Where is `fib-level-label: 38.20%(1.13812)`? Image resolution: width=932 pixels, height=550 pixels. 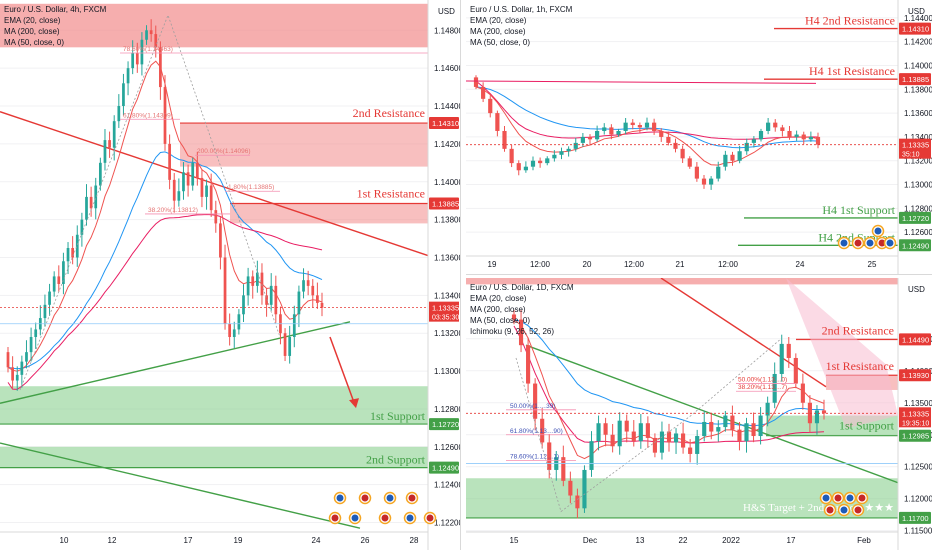 fib-level-label: 38.20%(1.13812) is located at coordinates (173, 210).